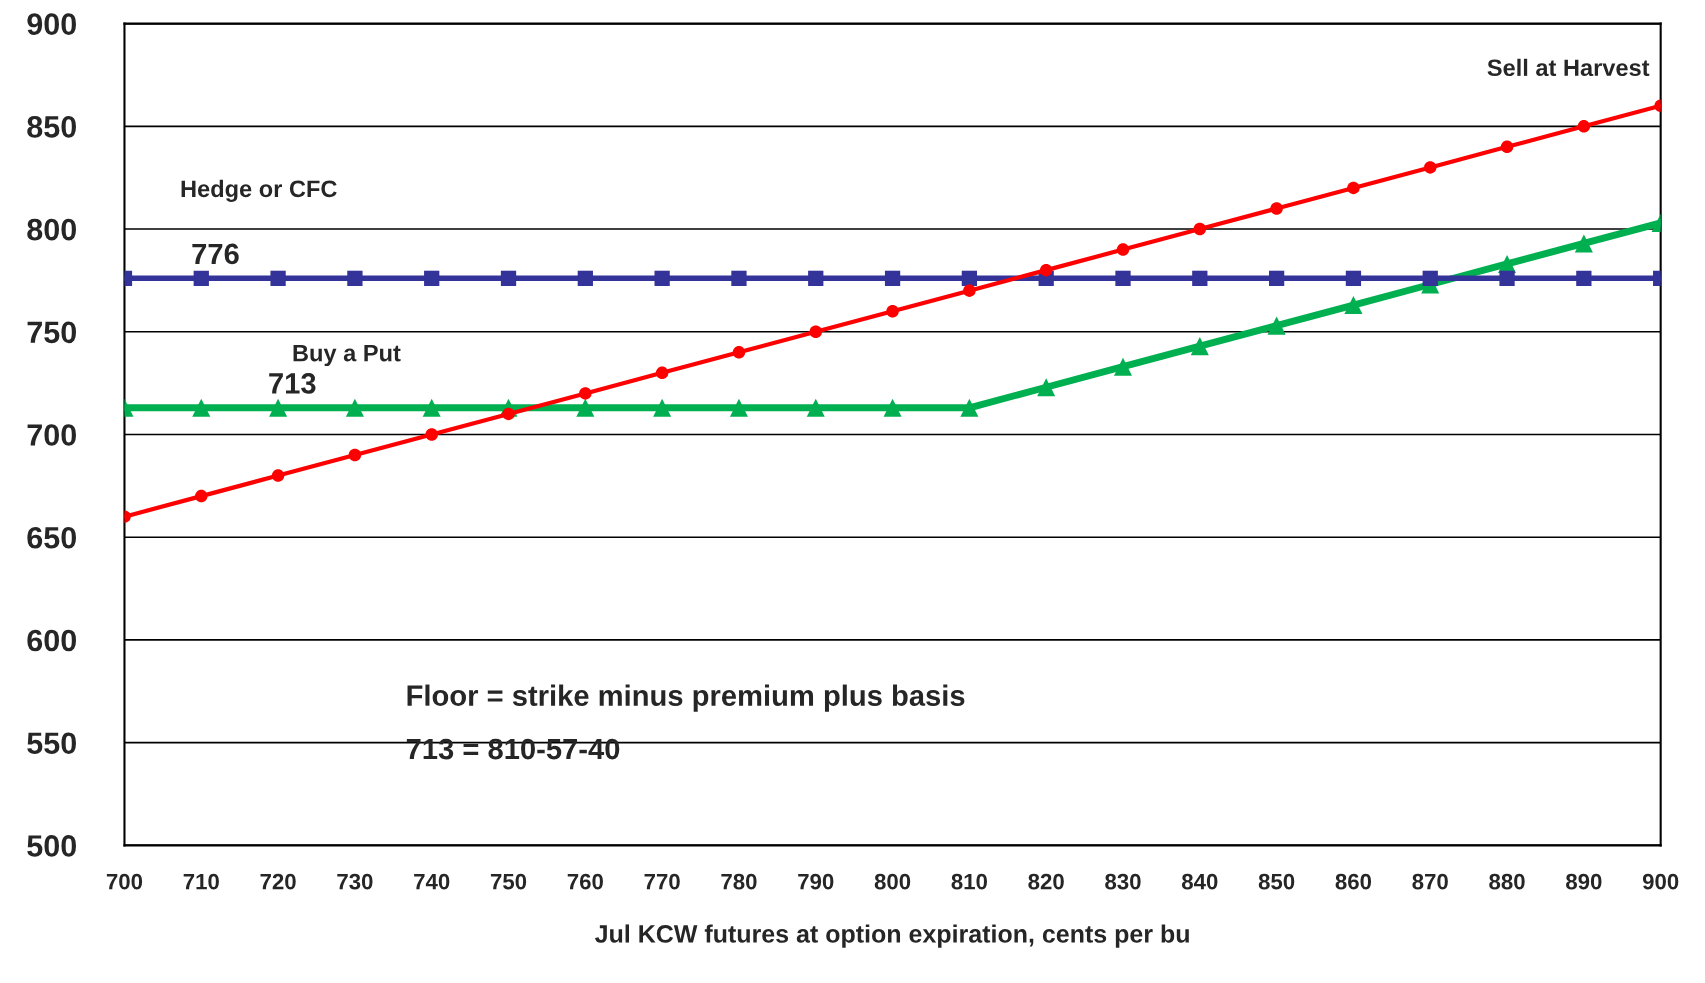 The width and height of the screenshot is (1705, 983). I want to click on x-tick-label: 850, so click(1276, 881).